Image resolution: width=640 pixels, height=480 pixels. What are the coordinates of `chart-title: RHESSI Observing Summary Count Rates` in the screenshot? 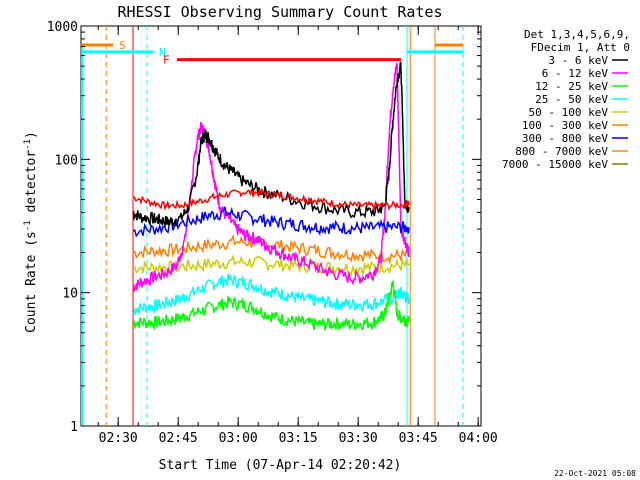 It's located at (279, 12).